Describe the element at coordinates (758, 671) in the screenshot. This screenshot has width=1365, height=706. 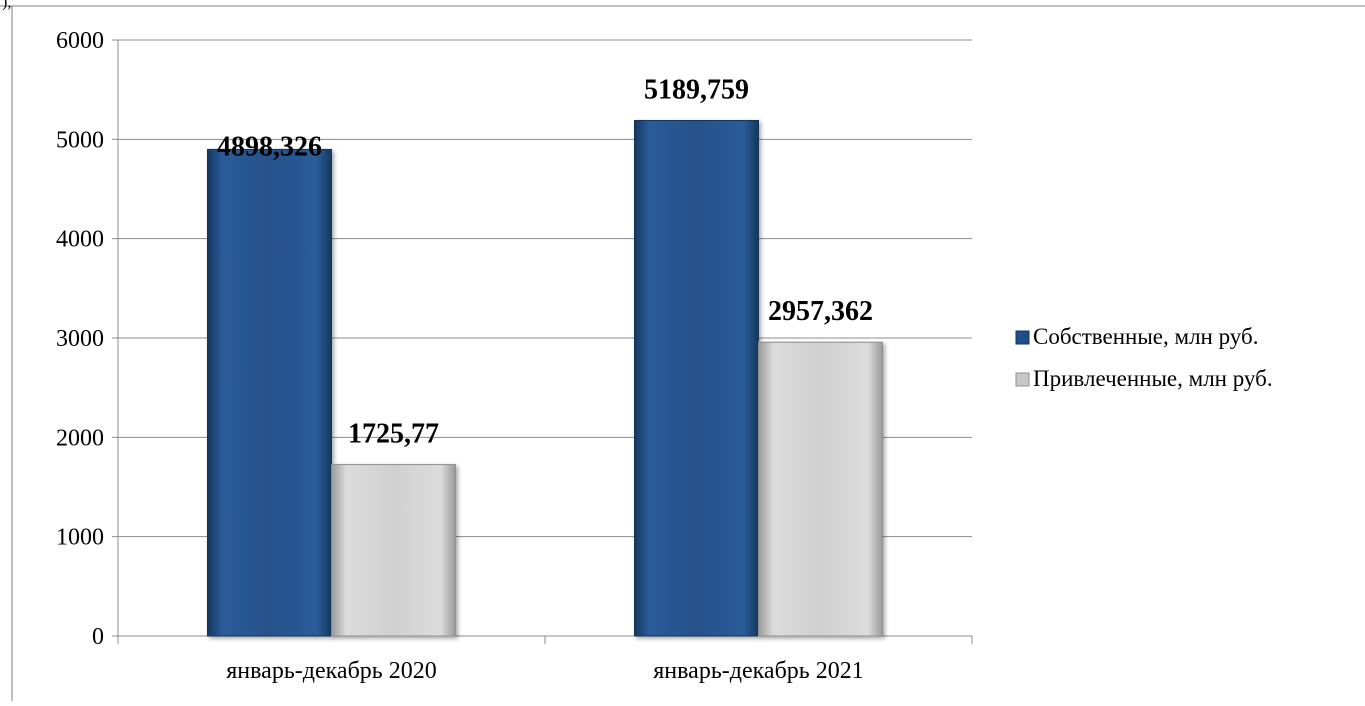
I see `x-tick-label: январь-декабрь 2021` at that location.